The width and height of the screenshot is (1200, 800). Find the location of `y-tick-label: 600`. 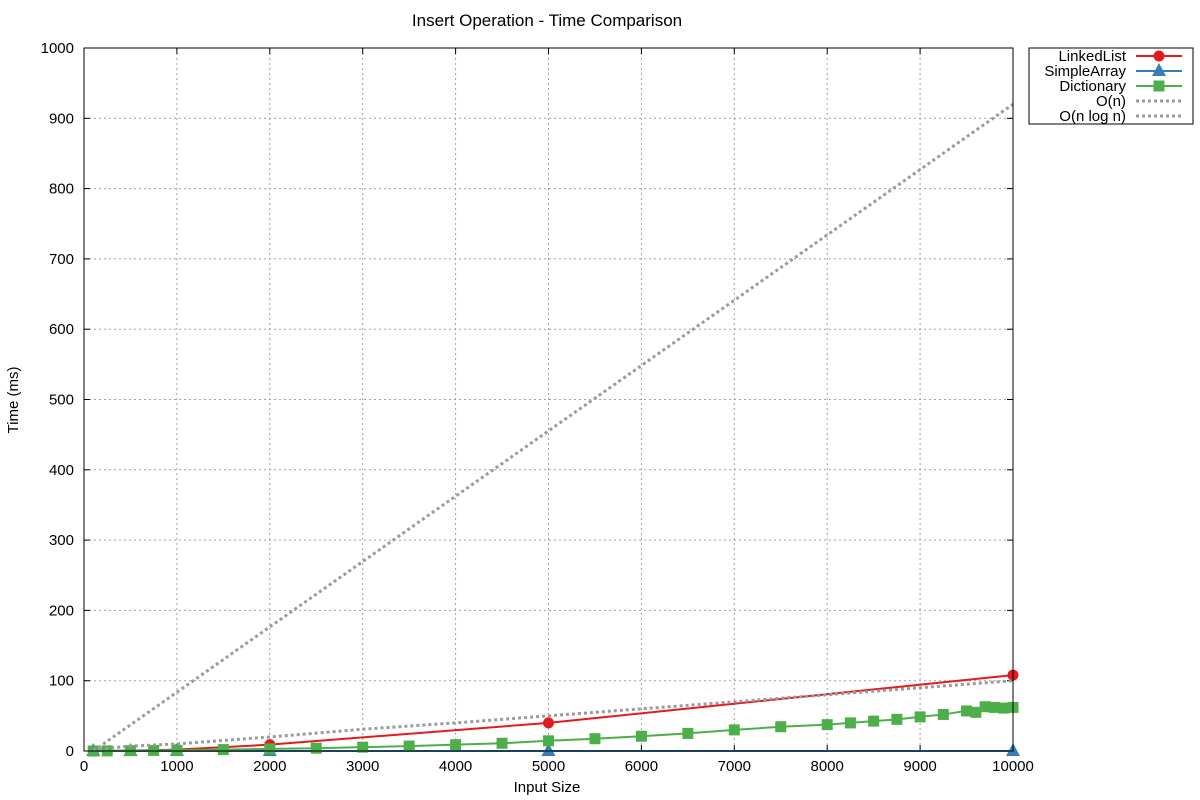

y-tick-label: 600 is located at coordinates (61, 329).